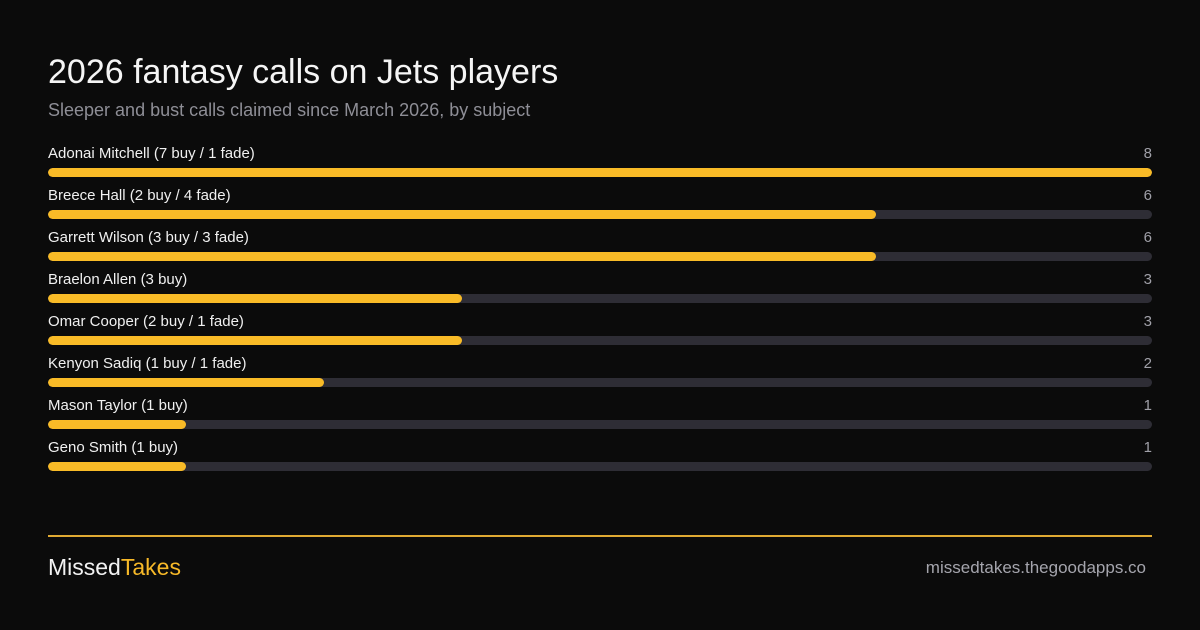 Image resolution: width=1200 pixels, height=630 pixels. Describe the element at coordinates (146, 321) in the screenshot. I see `bar-label: Omar Cooper (2 buy / 1 fade)` at that location.